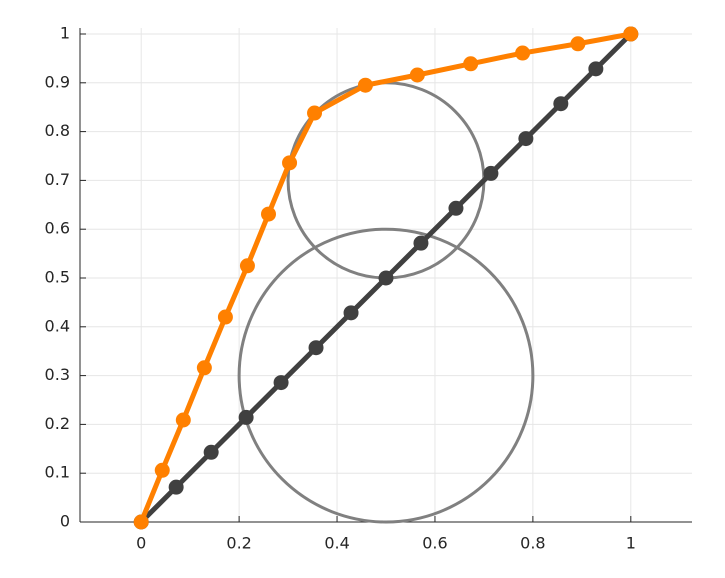  I want to click on x-tick-label: 0.2, so click(238, 543).